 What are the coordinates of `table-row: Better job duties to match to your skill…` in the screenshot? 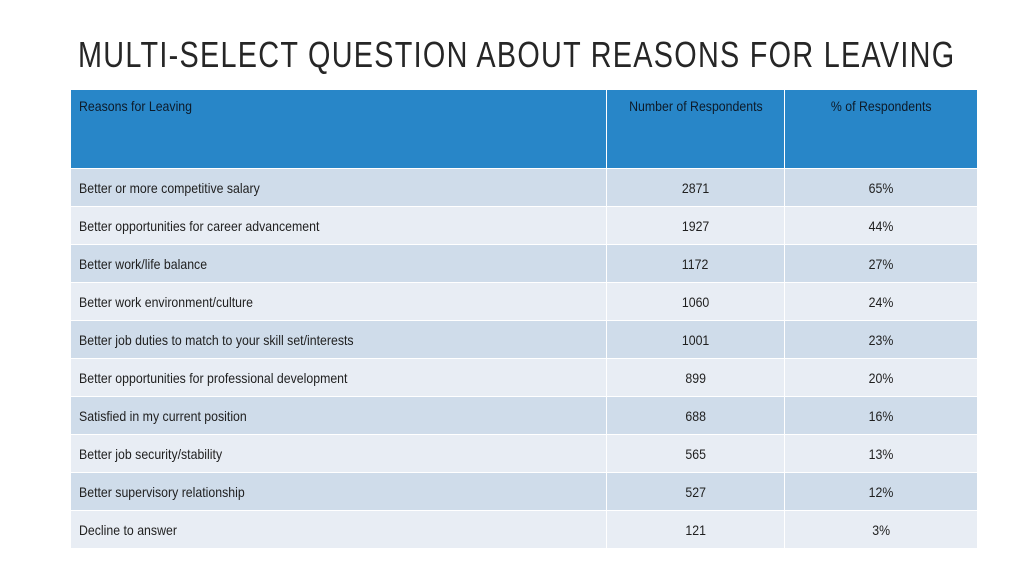 It's located at (524, 339).